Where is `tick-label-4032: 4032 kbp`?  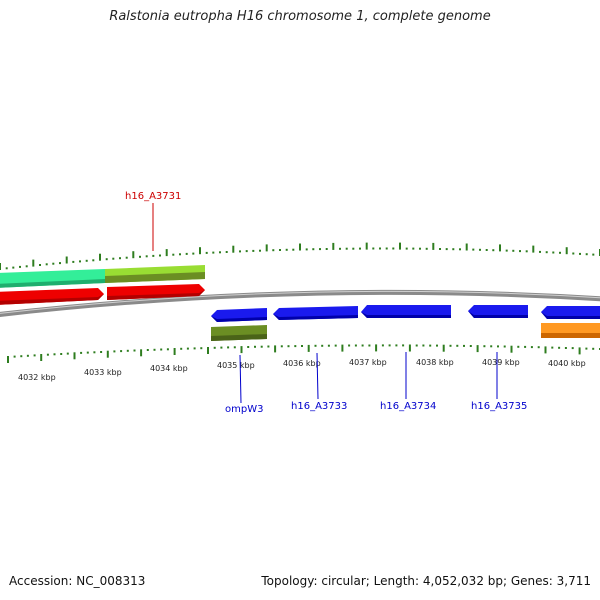 tick-label-4032: 4032 kbp is located at coordinates (37, 377).